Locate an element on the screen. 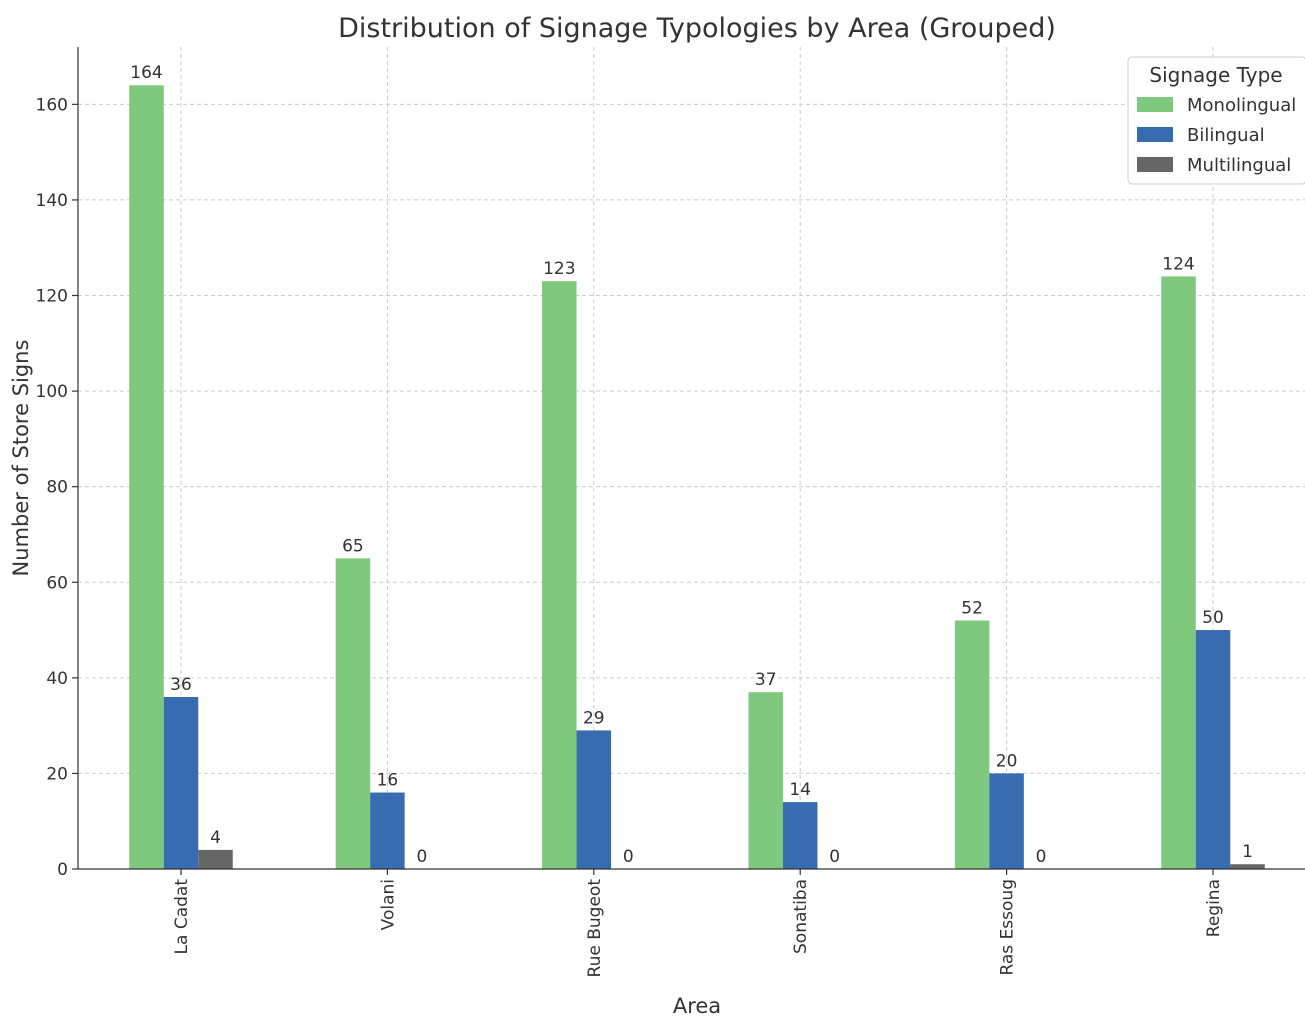  x-tick-label: Rue Bugeot is located at coordinates (595, 928).